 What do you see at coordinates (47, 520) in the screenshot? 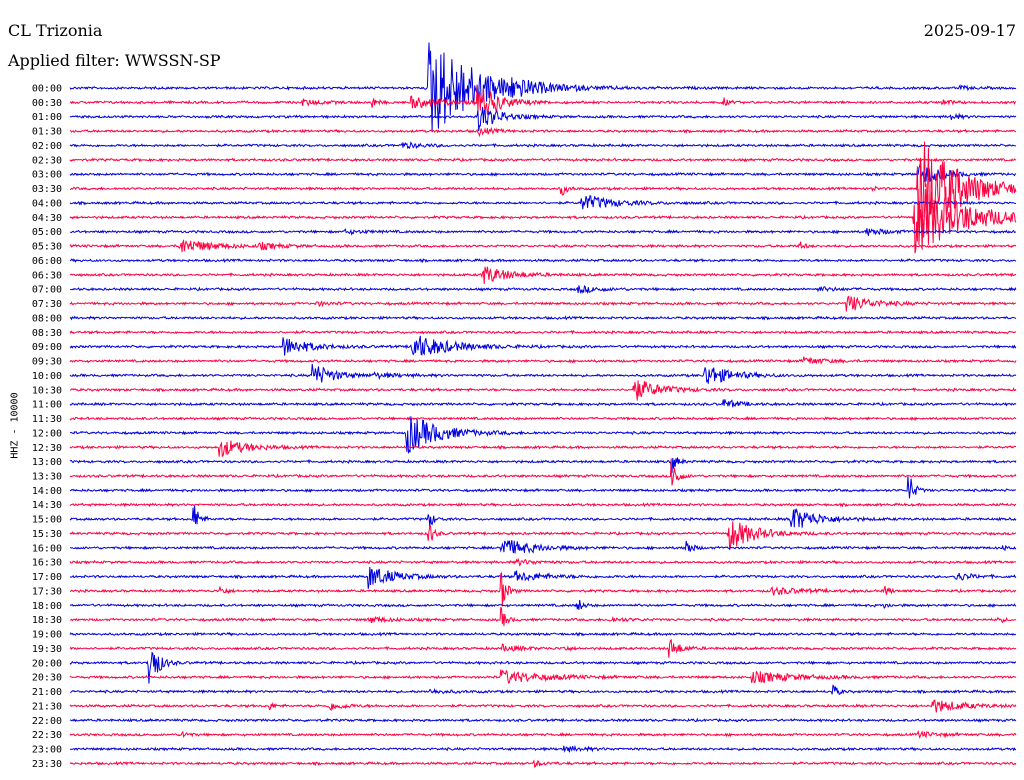
I see `time-label: 15:00` at bounding box center [47, 520].